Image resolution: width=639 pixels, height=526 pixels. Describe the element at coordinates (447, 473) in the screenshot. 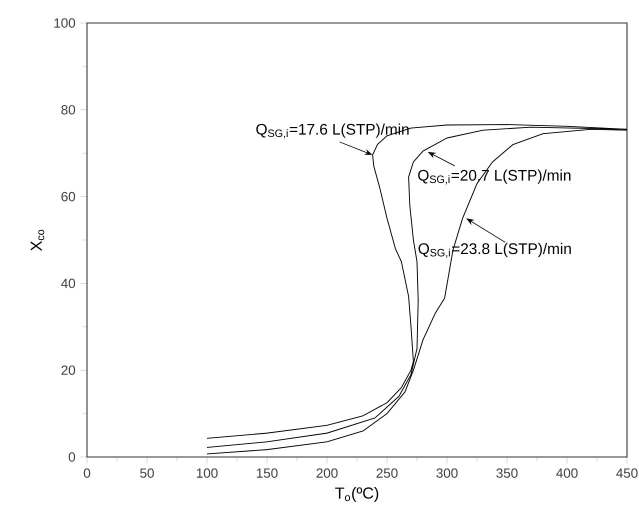

I see `x-tick-label: 300` at that location.